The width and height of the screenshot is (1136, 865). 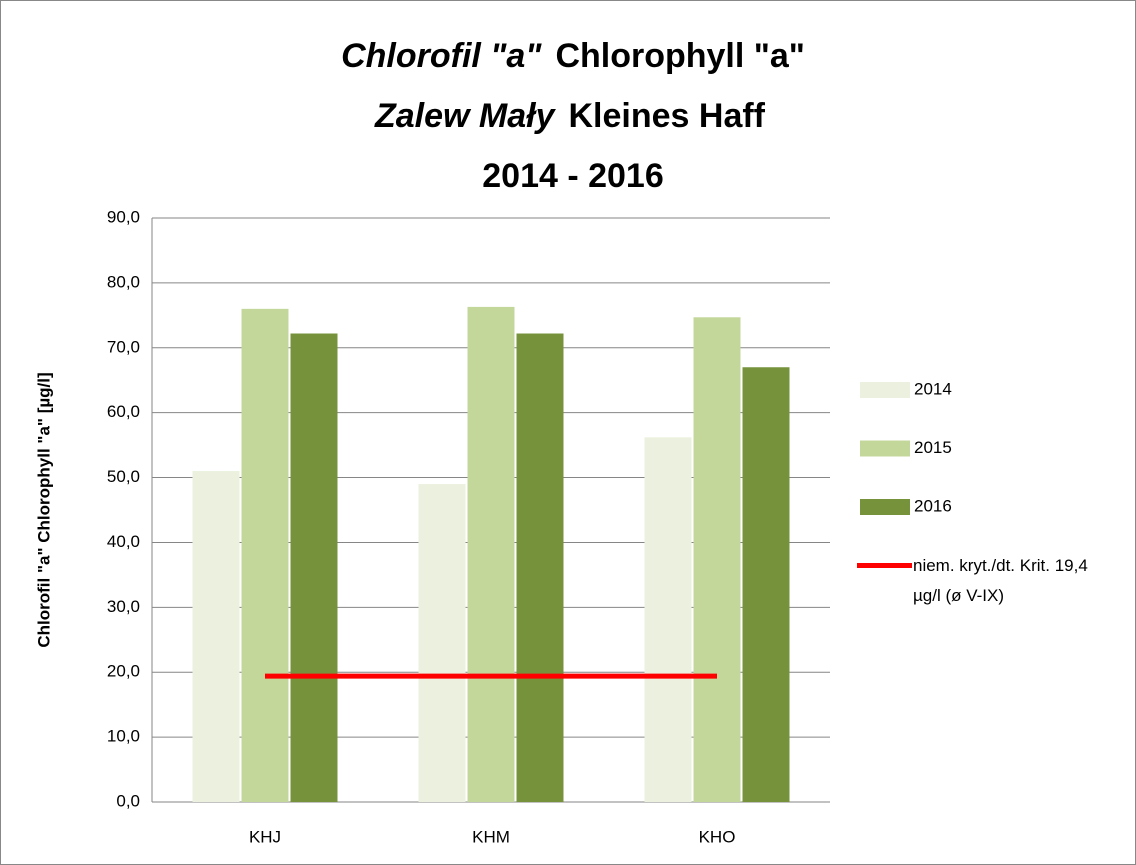 I want to click on y-tick-label: 20,0, so click(x=123, y=671).